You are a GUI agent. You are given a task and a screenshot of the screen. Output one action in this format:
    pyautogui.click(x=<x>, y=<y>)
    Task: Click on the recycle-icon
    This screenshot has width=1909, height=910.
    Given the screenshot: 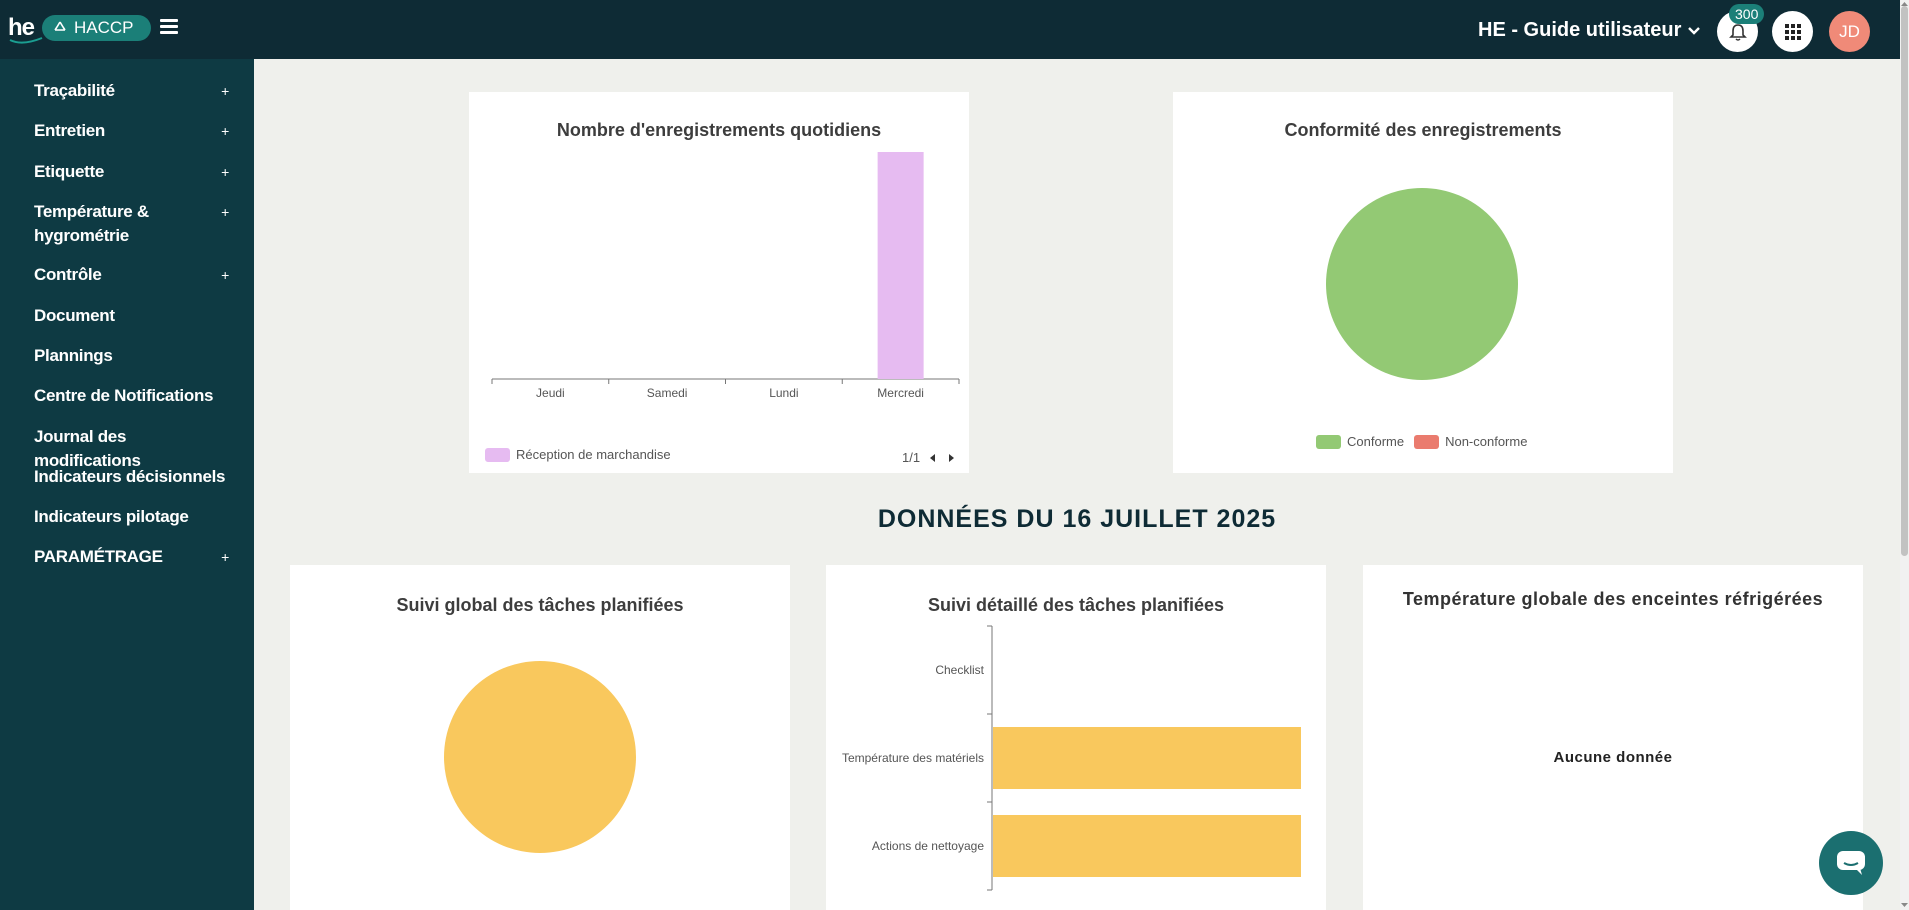 What is the action you would take?
    pyautogui.click(x=60, y=26)
    